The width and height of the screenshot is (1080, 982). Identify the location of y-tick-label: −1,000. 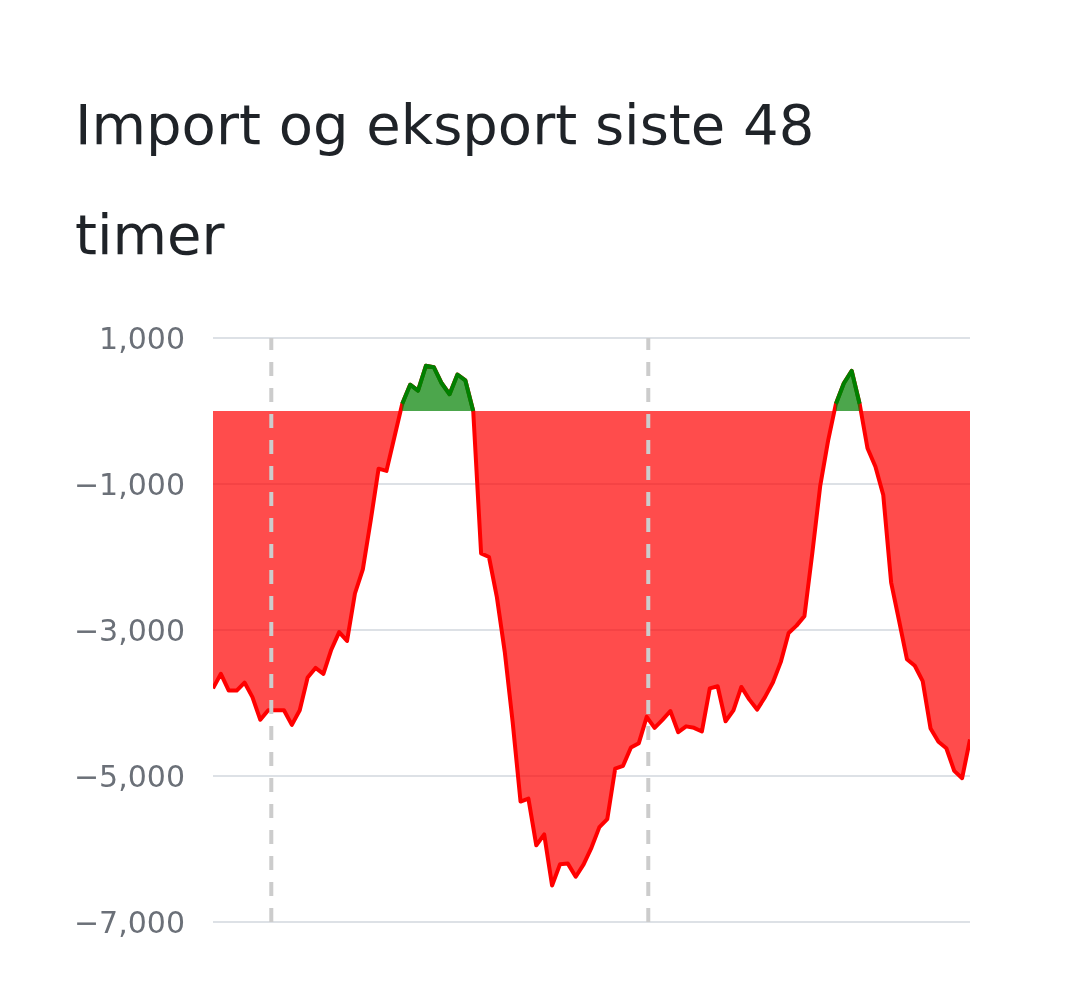
(129, 484).